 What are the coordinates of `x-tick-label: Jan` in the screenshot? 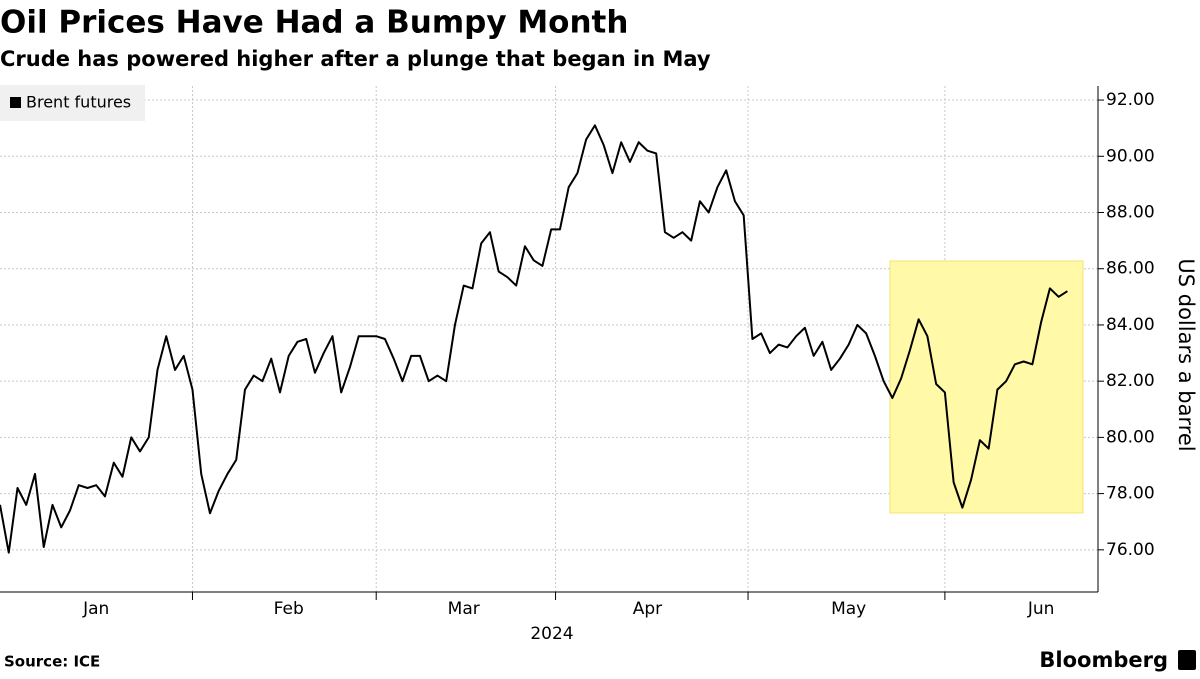 It's located at (95, 609).